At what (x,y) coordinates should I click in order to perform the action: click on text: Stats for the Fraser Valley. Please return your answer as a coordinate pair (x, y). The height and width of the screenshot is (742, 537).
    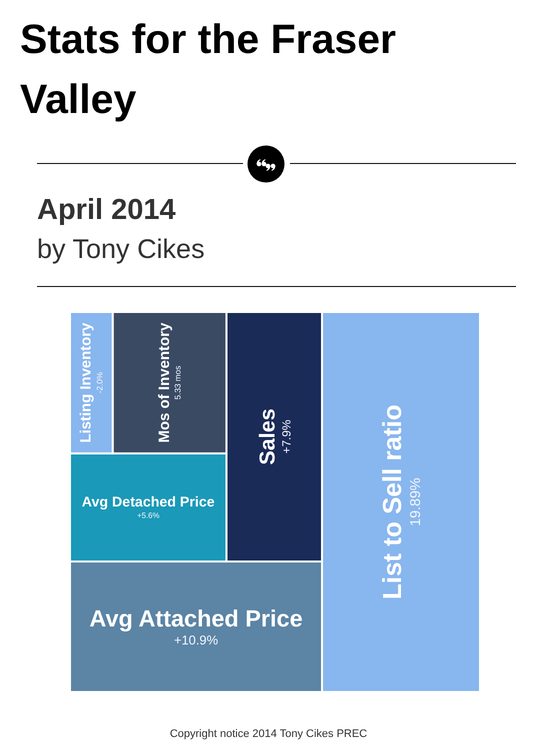
    Looking at the image, I should click on (208, 69).